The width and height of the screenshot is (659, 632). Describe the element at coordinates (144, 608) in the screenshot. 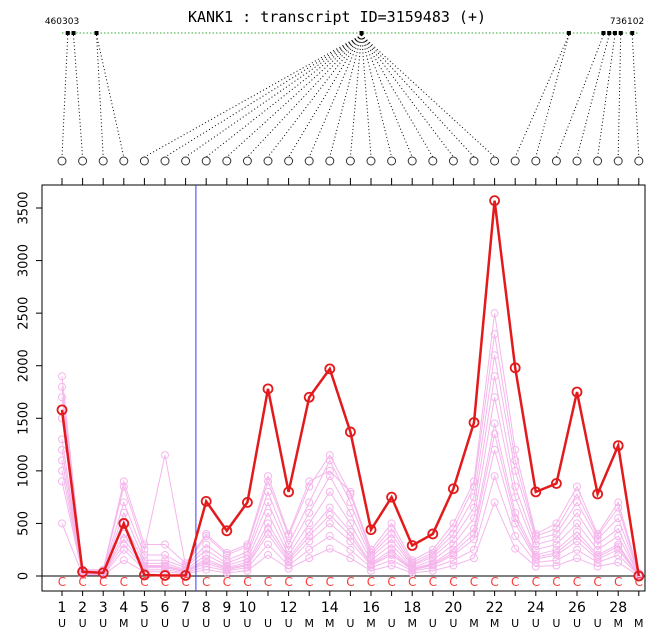

I see `x-tick-label: 5` at that location.